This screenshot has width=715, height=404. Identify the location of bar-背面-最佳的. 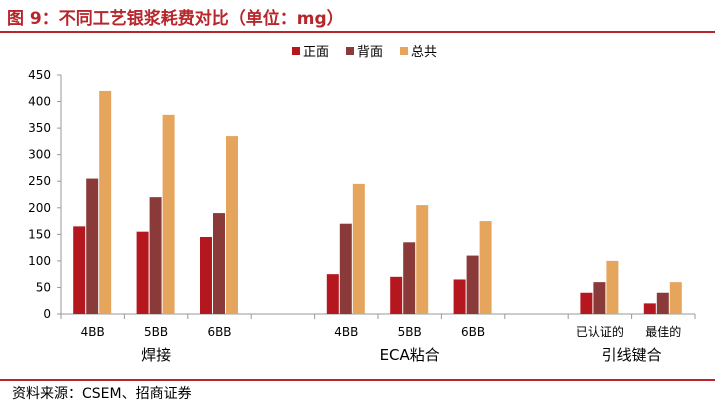
(662, 303).